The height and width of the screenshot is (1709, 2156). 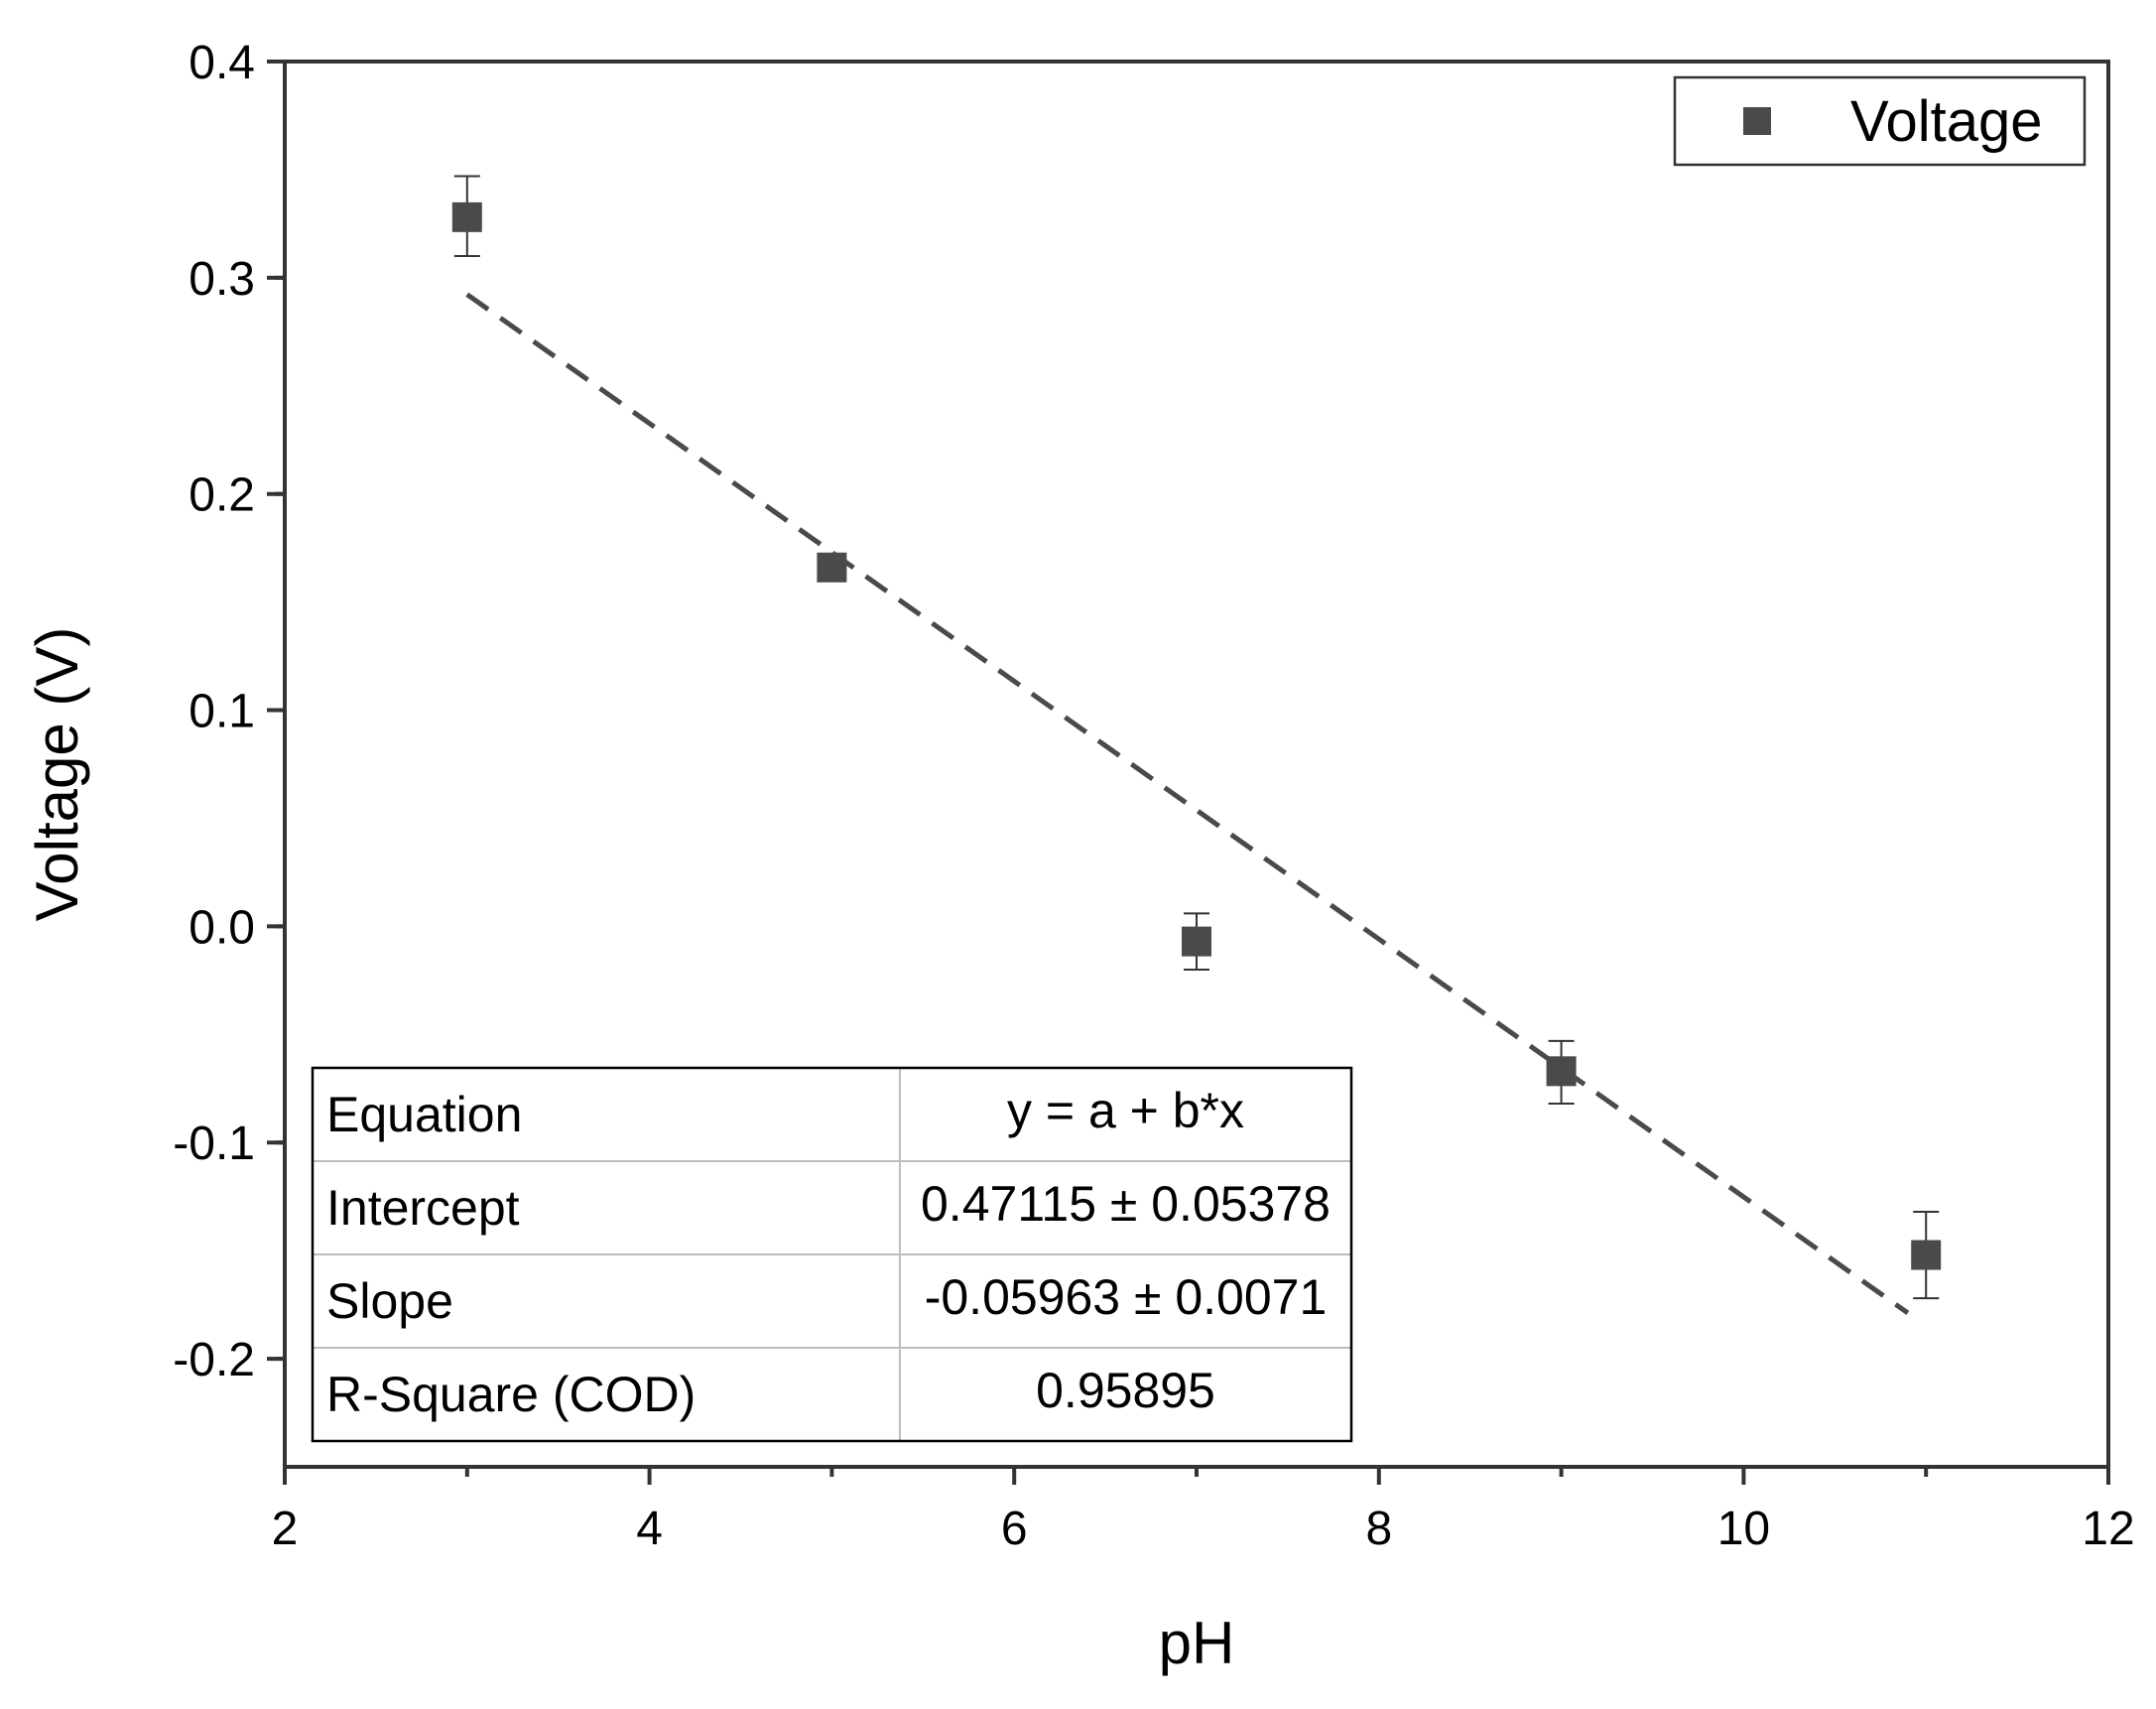 What do you see at coordinates (222, 280) in the screenshot?
I see `y-tick-label: 0.3` at bounding box center [222, 280].